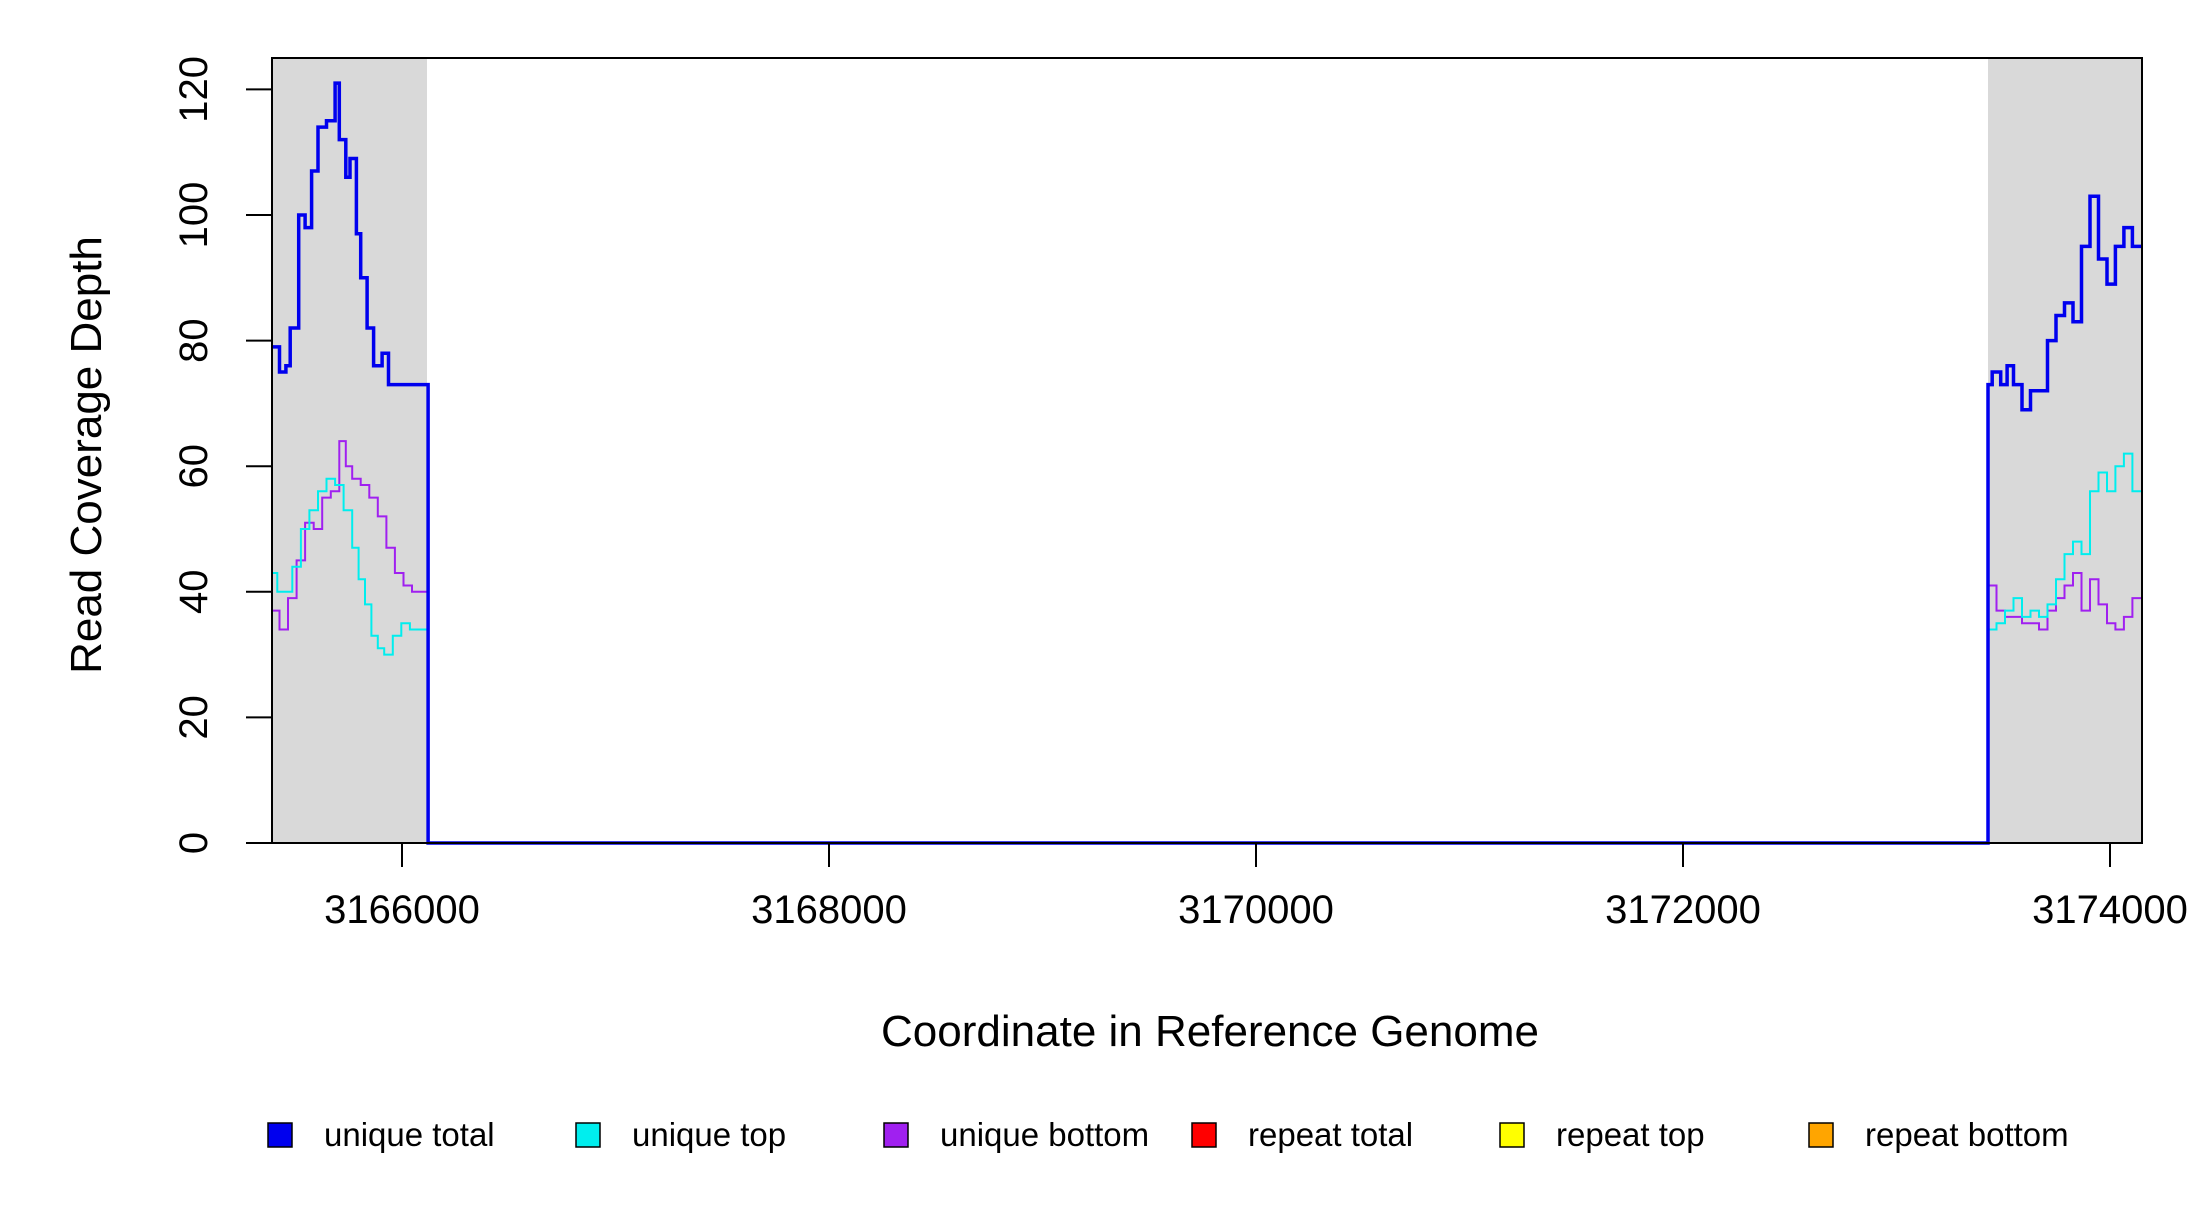  I want to click on legend-item-unique-bottom: unique bottom, so click(1016, 1134).